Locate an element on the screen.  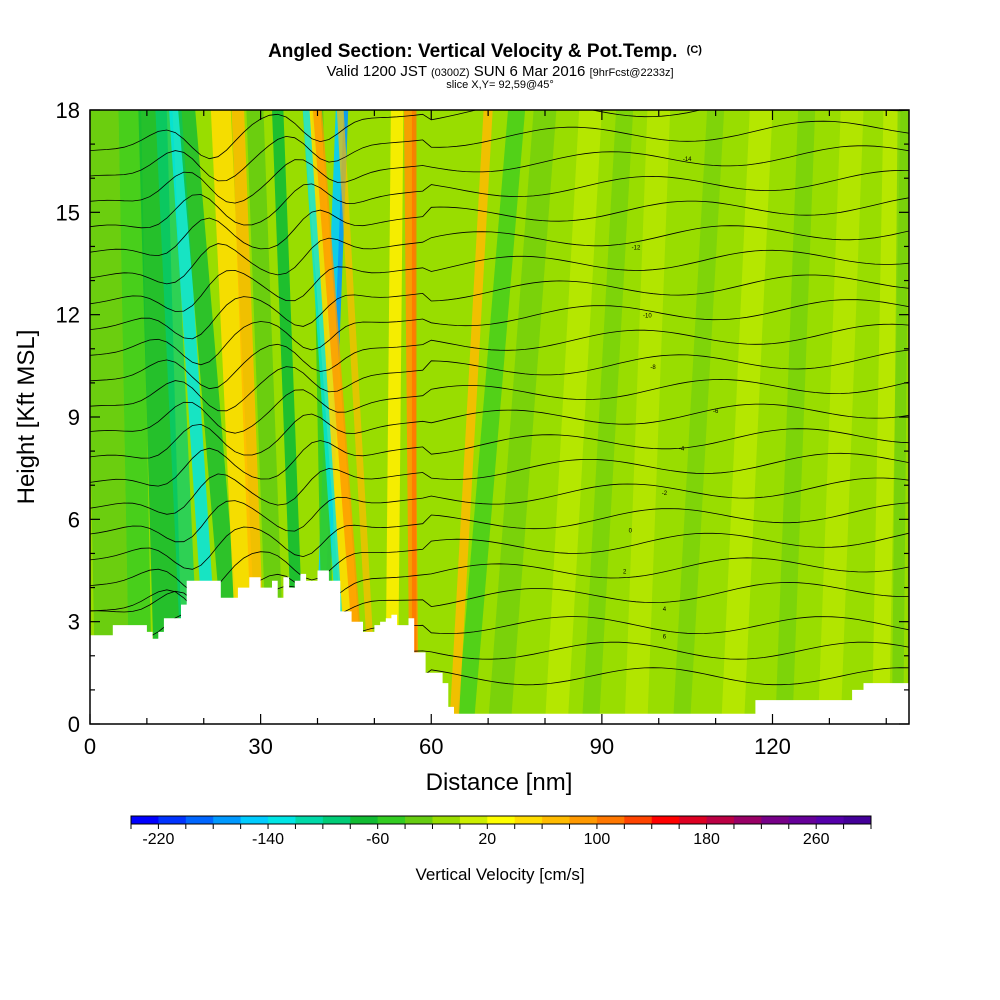
colorbar-tick-label: 260 is located at coordinates (816, 839).